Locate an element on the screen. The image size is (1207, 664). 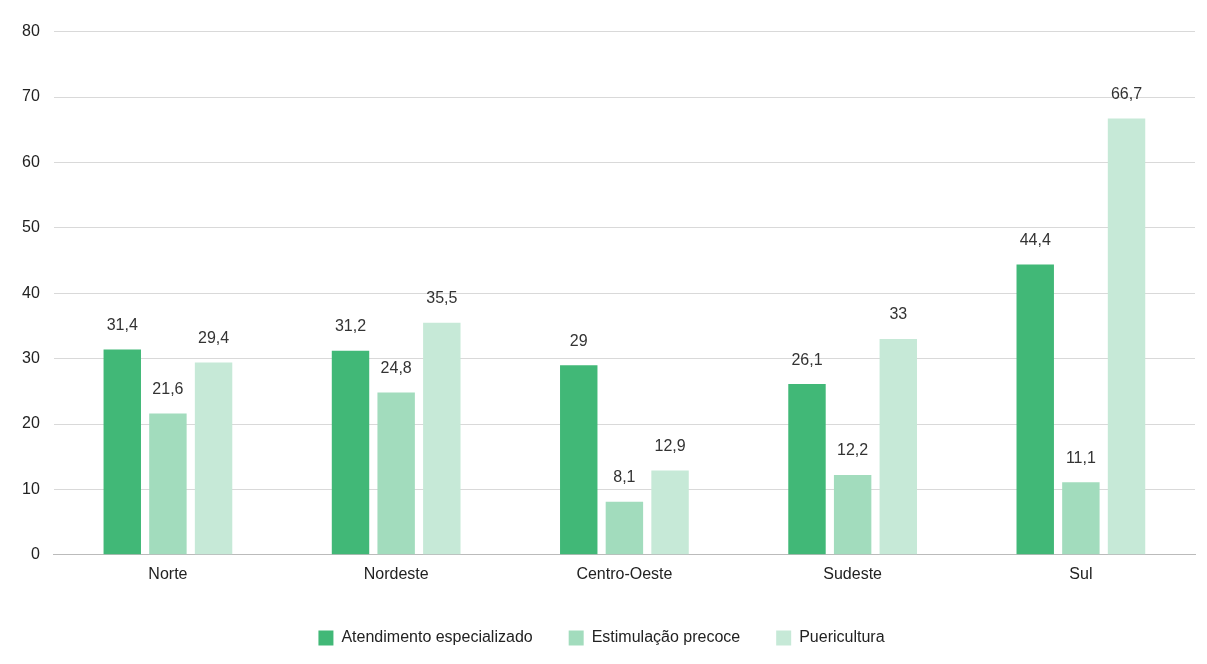
data-label: 12,2 is located at coordinates (853, 450).